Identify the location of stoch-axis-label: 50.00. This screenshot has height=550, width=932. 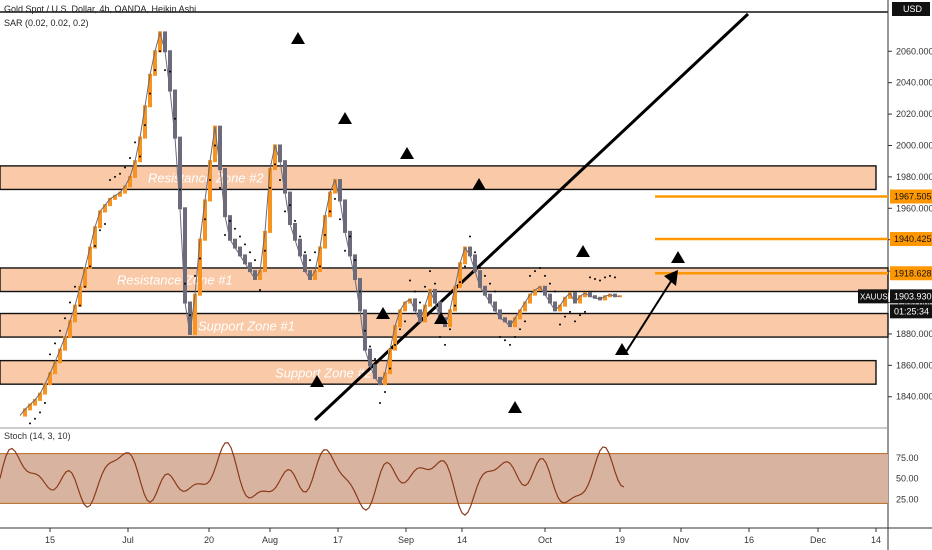
(907, 479).